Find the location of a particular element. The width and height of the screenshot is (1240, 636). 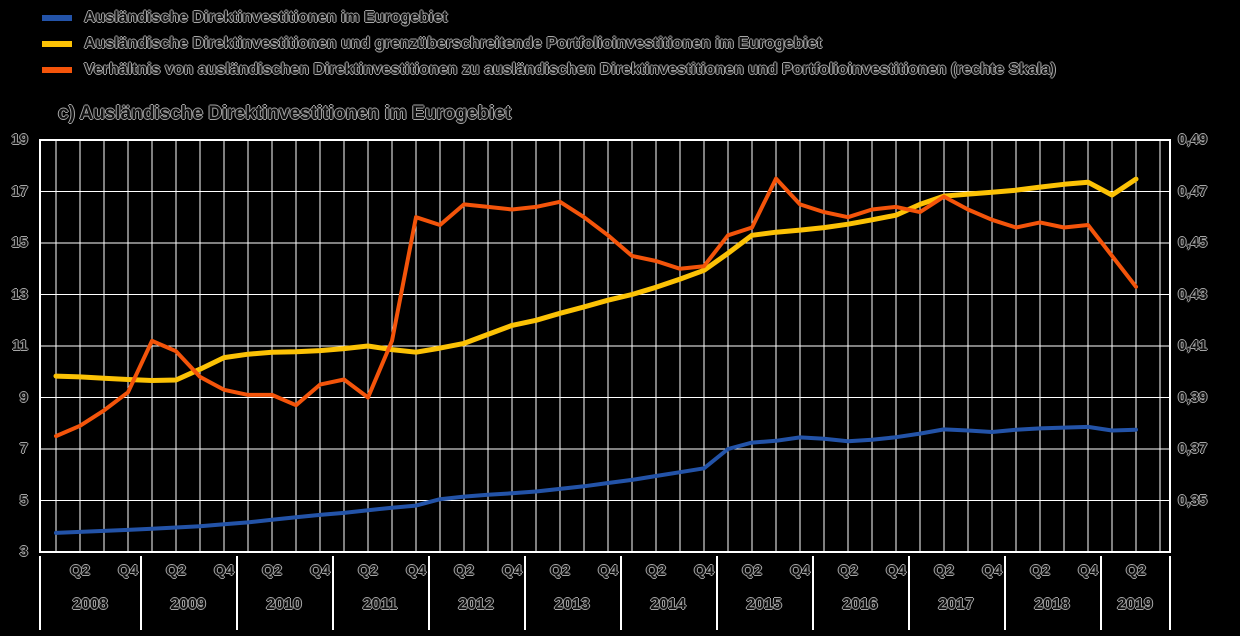

left-axis-tick-label: 9 is located at coordinates (23, 397).